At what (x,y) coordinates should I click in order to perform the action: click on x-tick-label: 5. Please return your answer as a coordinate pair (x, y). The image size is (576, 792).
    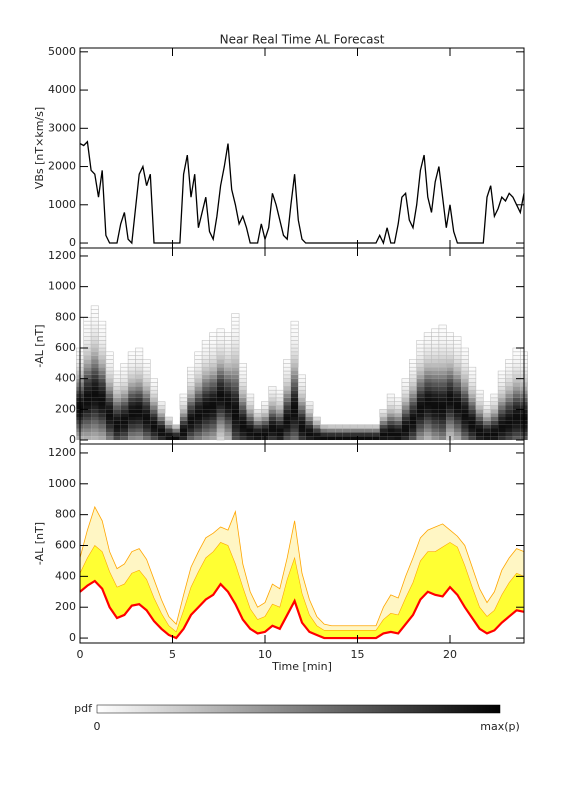
    Looking at the image, I should click on (172, 654).